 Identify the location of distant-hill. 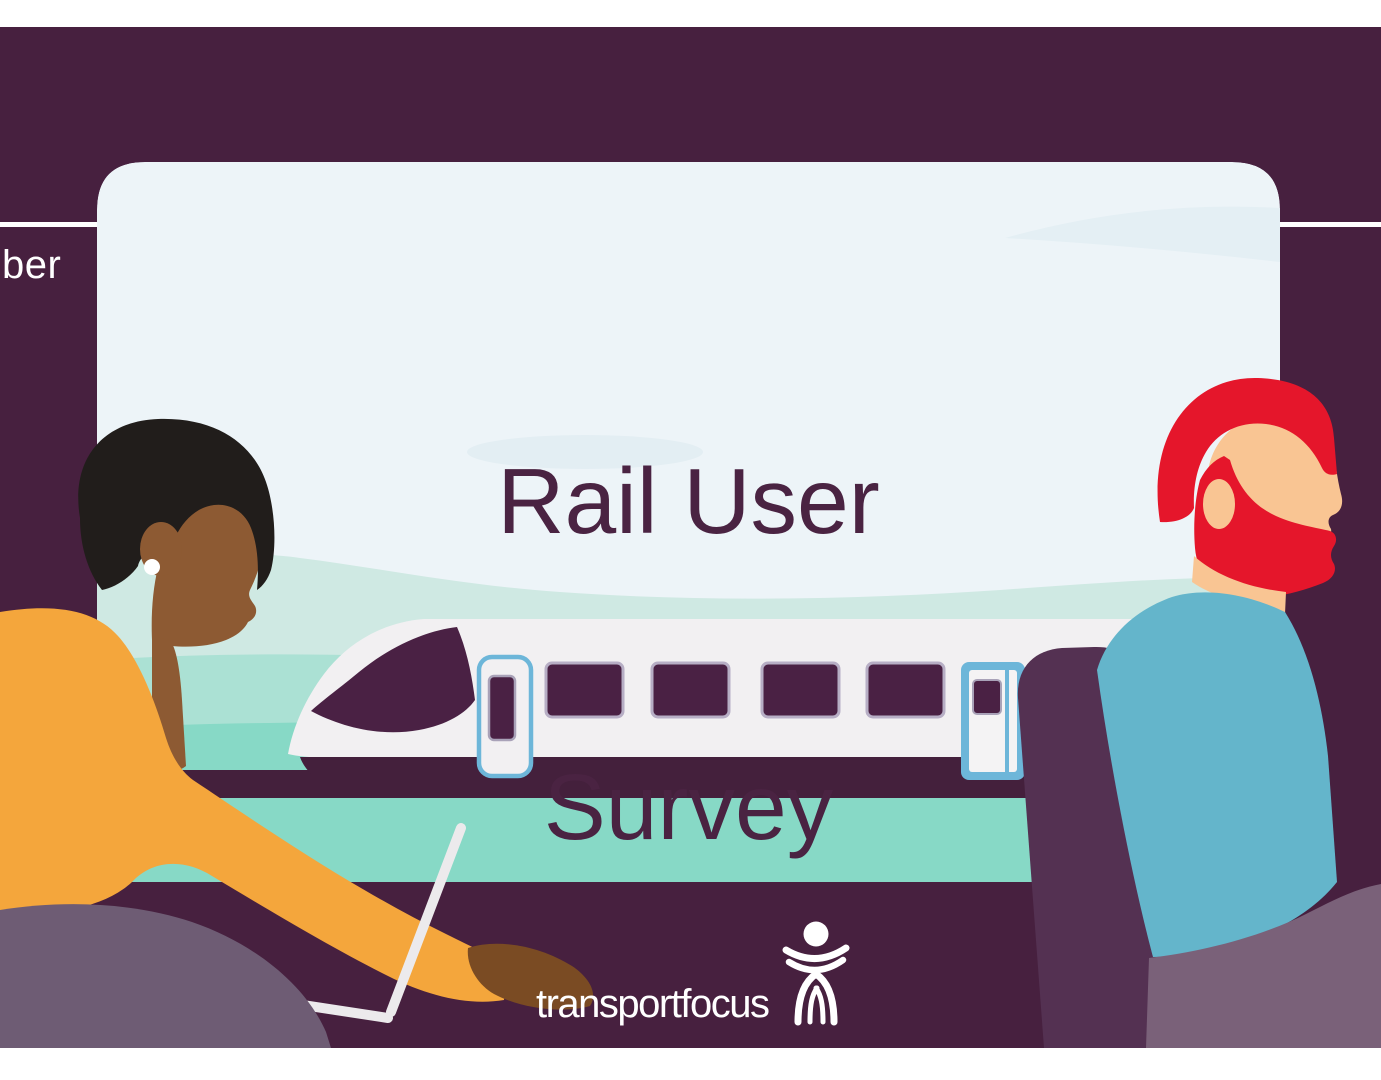
(1142, 234).